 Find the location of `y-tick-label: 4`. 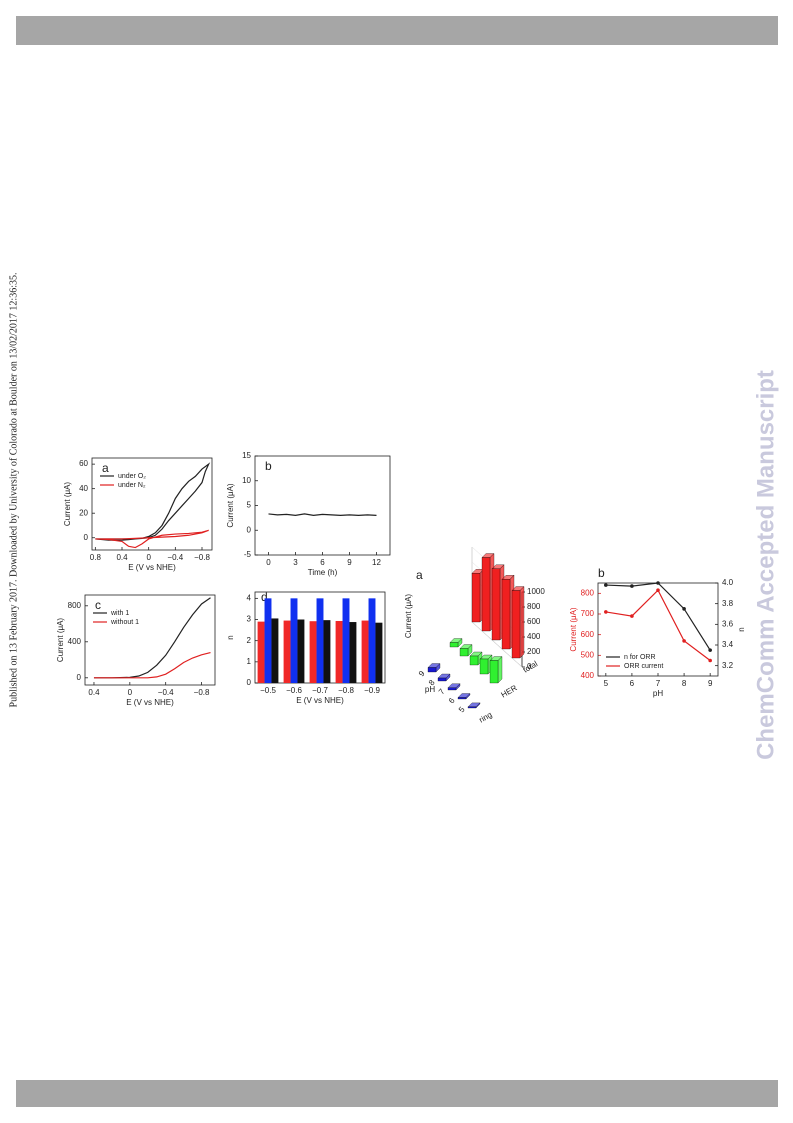

y-tick-label: 4 is located at coordinates (249, 597).